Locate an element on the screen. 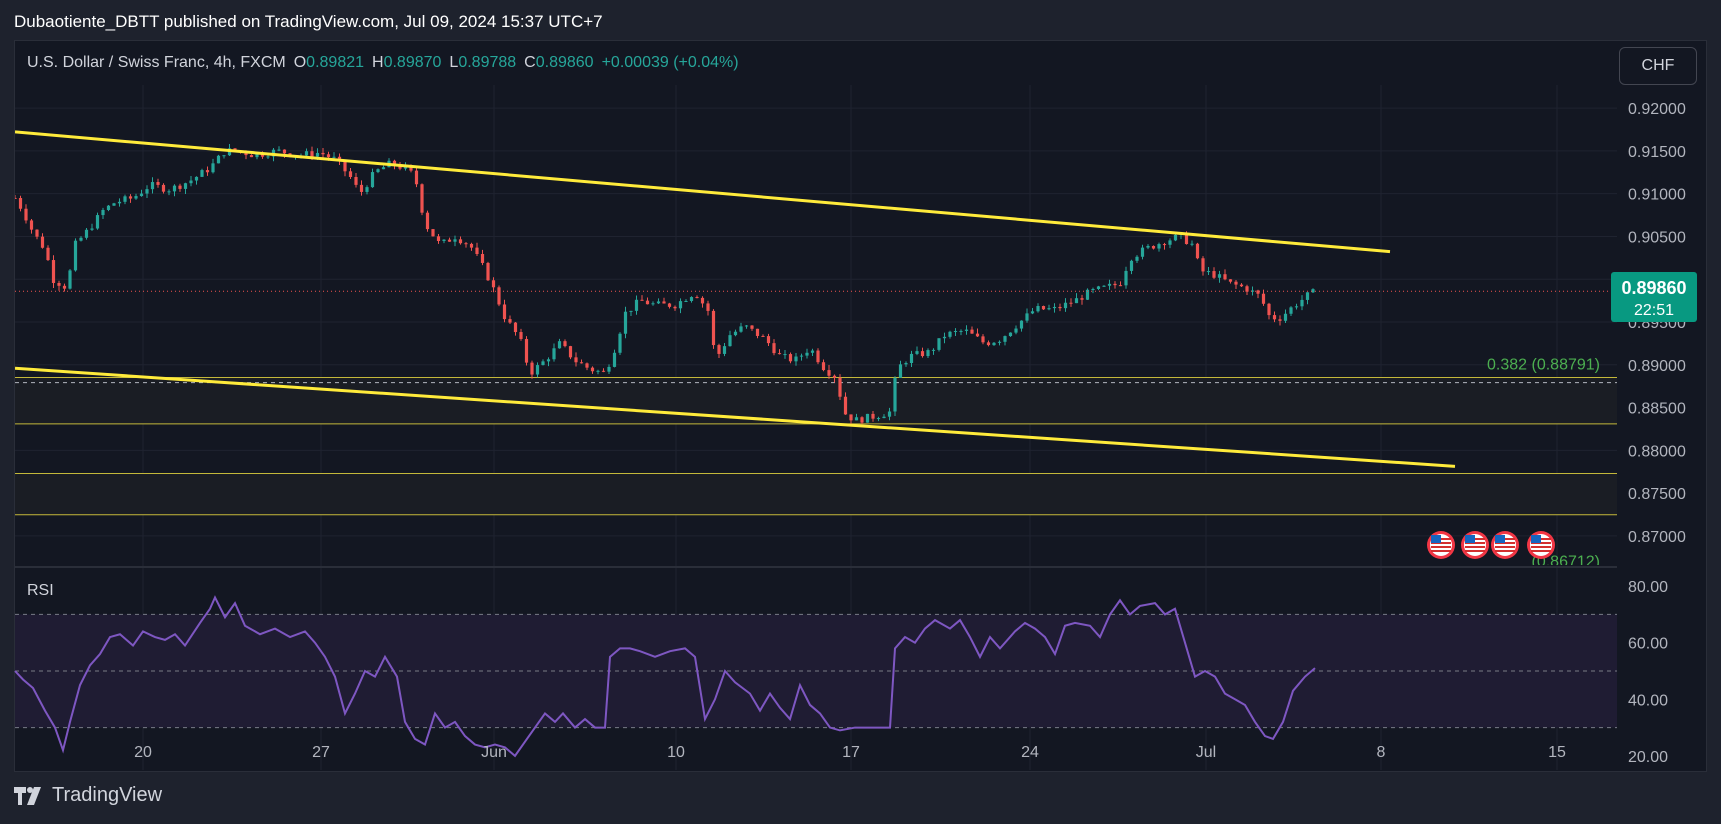  change-value: +0.00039 (+0.04%) is located at coordinates (670, 62).